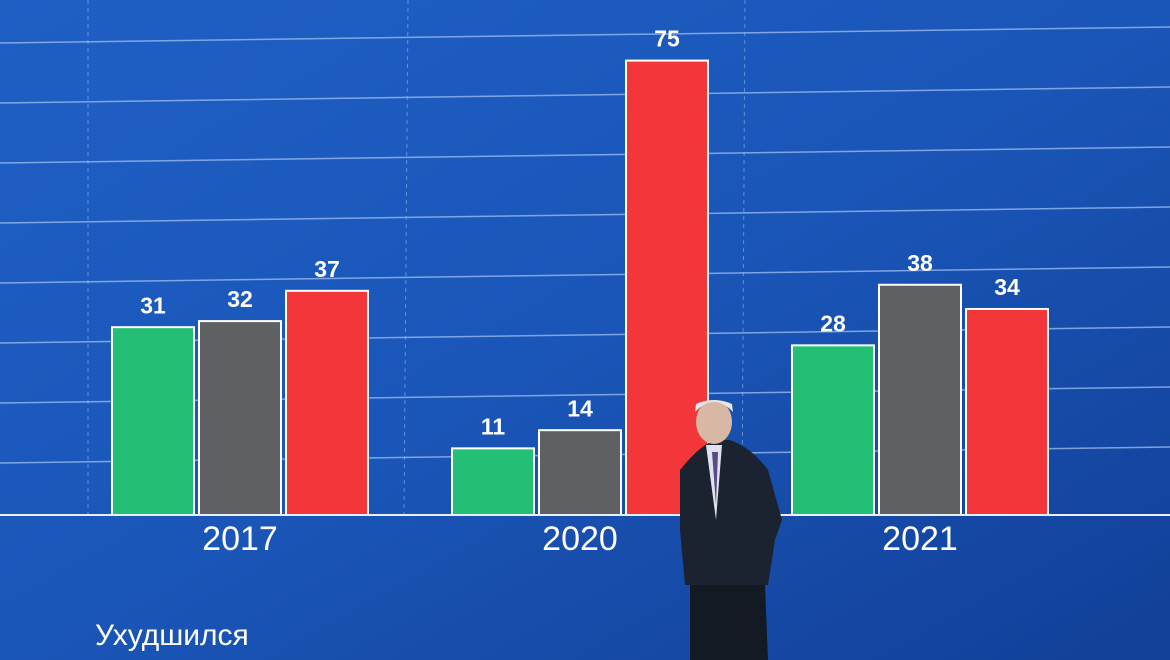 The width and height of the screenshot is (1170, 660). What do you see at coordinates (920, 539) in the screenshot?
I see `x-tick-label: 2021` at bounding box center [920, 539].